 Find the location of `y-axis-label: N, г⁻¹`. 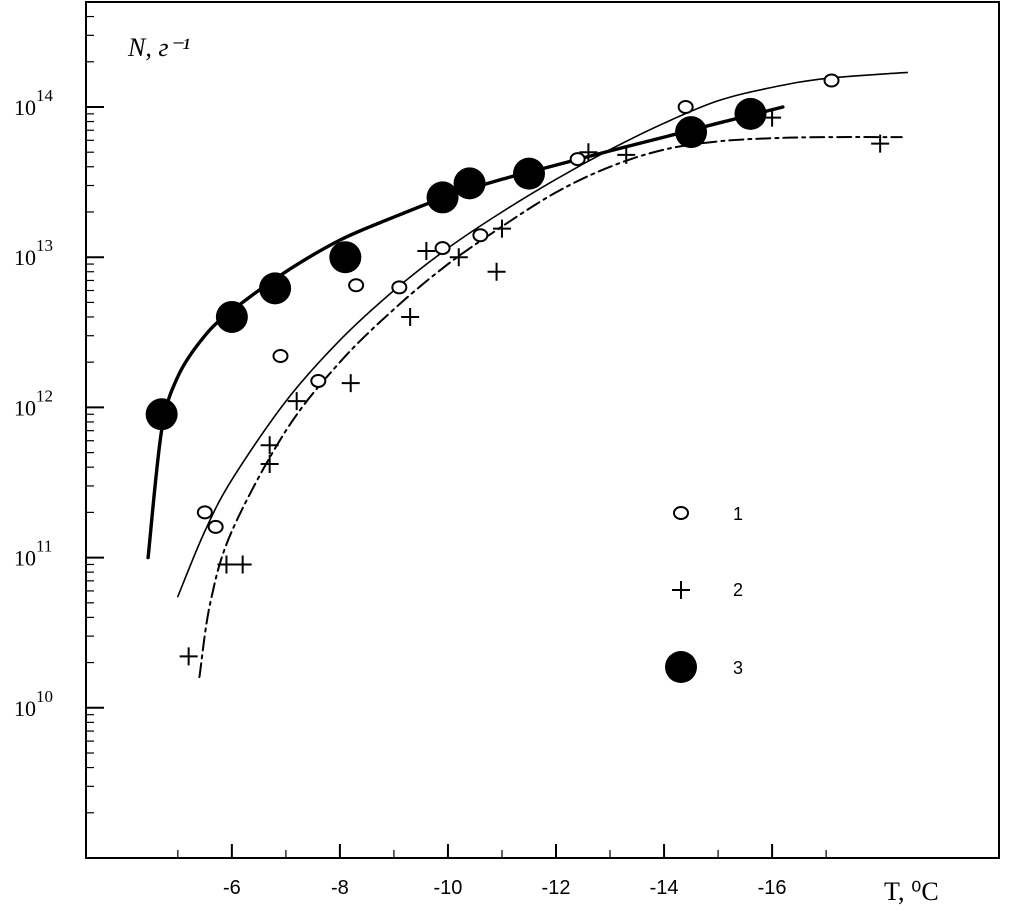

y-axis-label: N, г⁻¹ is located at coordinates (158, 47).